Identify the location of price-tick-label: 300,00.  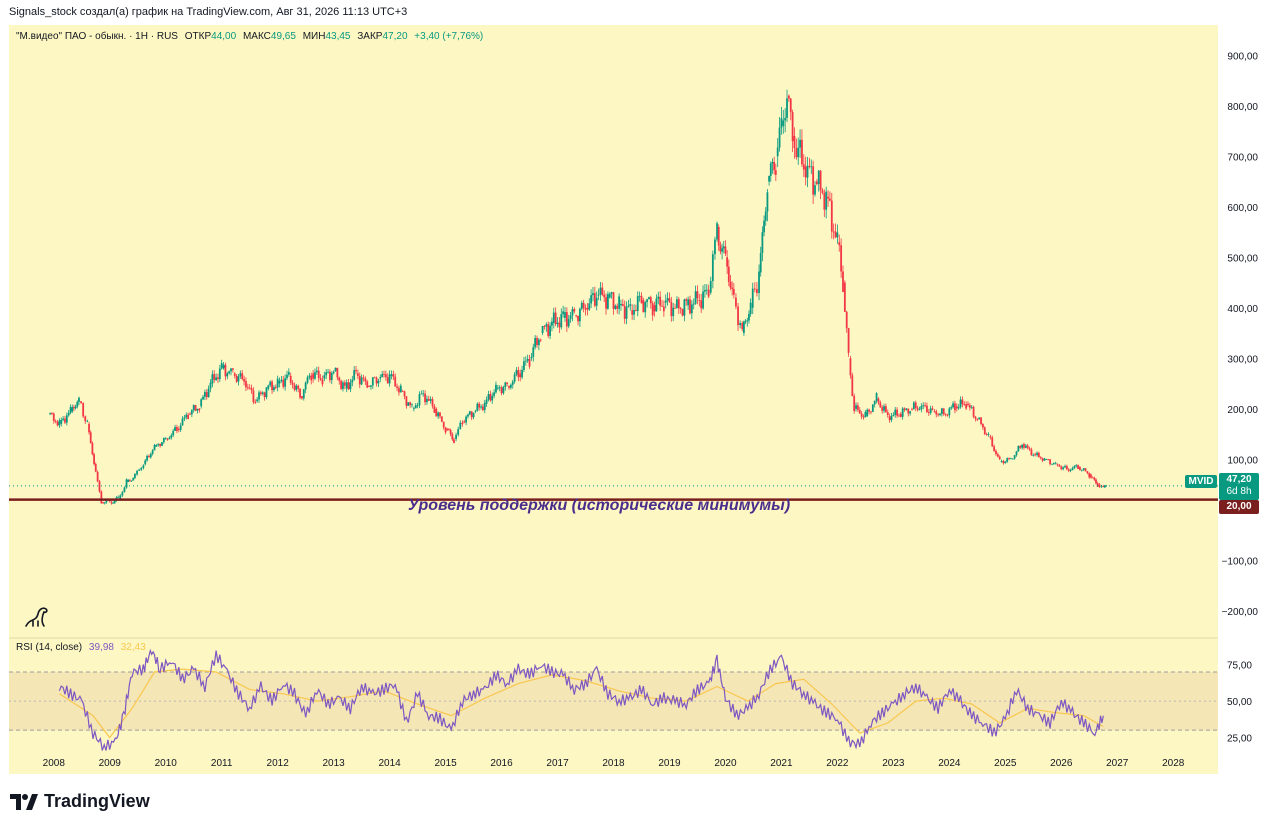
(1242, 359).